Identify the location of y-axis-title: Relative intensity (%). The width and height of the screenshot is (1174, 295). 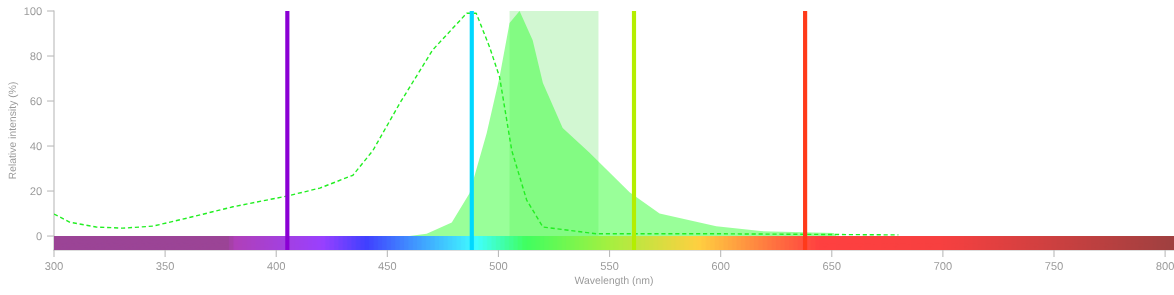
(13, 130).